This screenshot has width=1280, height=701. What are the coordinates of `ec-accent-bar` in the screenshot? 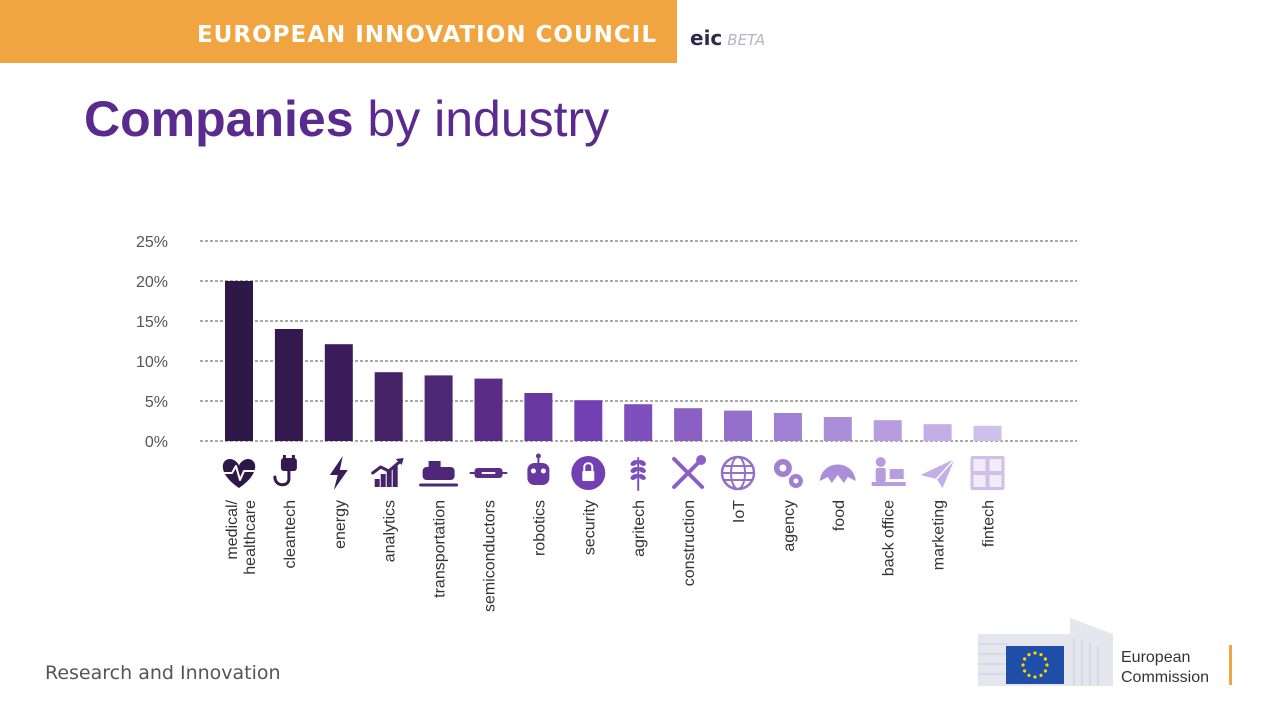 It's located at (1230, 665).